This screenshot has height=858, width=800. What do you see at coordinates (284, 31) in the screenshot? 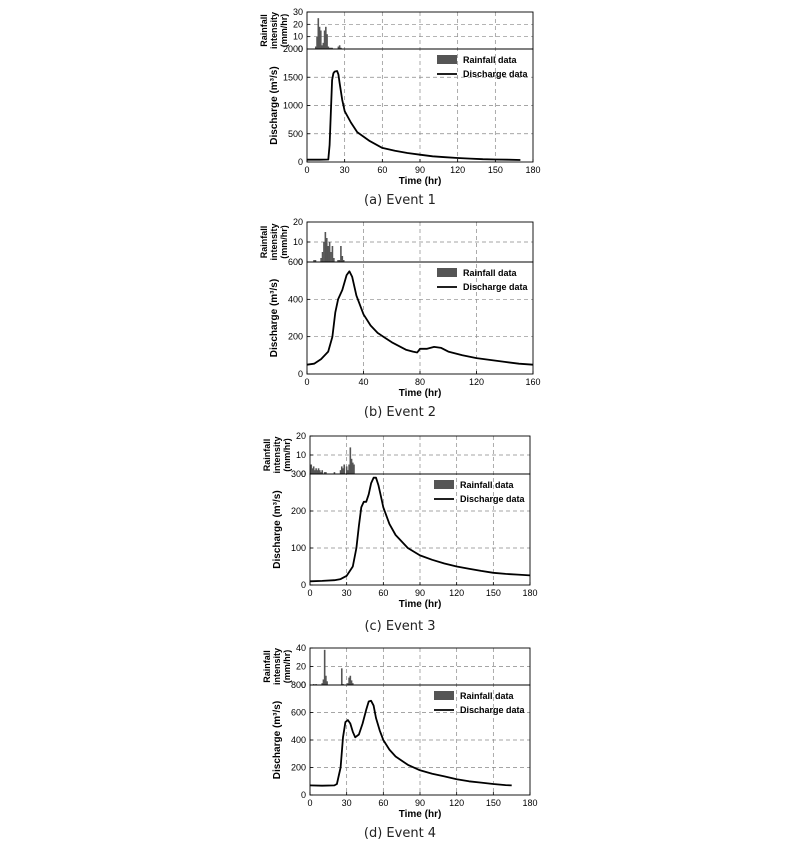
I see `rain-y-axis-label: (mm/hr)` at bounding box center [284, 31].